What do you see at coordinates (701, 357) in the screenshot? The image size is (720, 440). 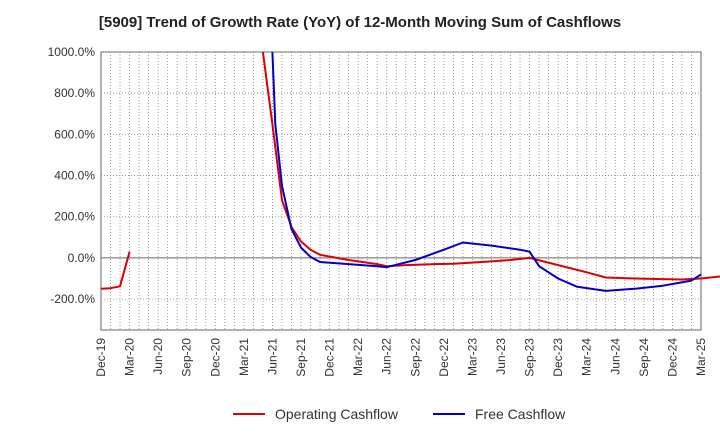 I see `x-tick-label: Mar-25` at bounding box center [701, 357].